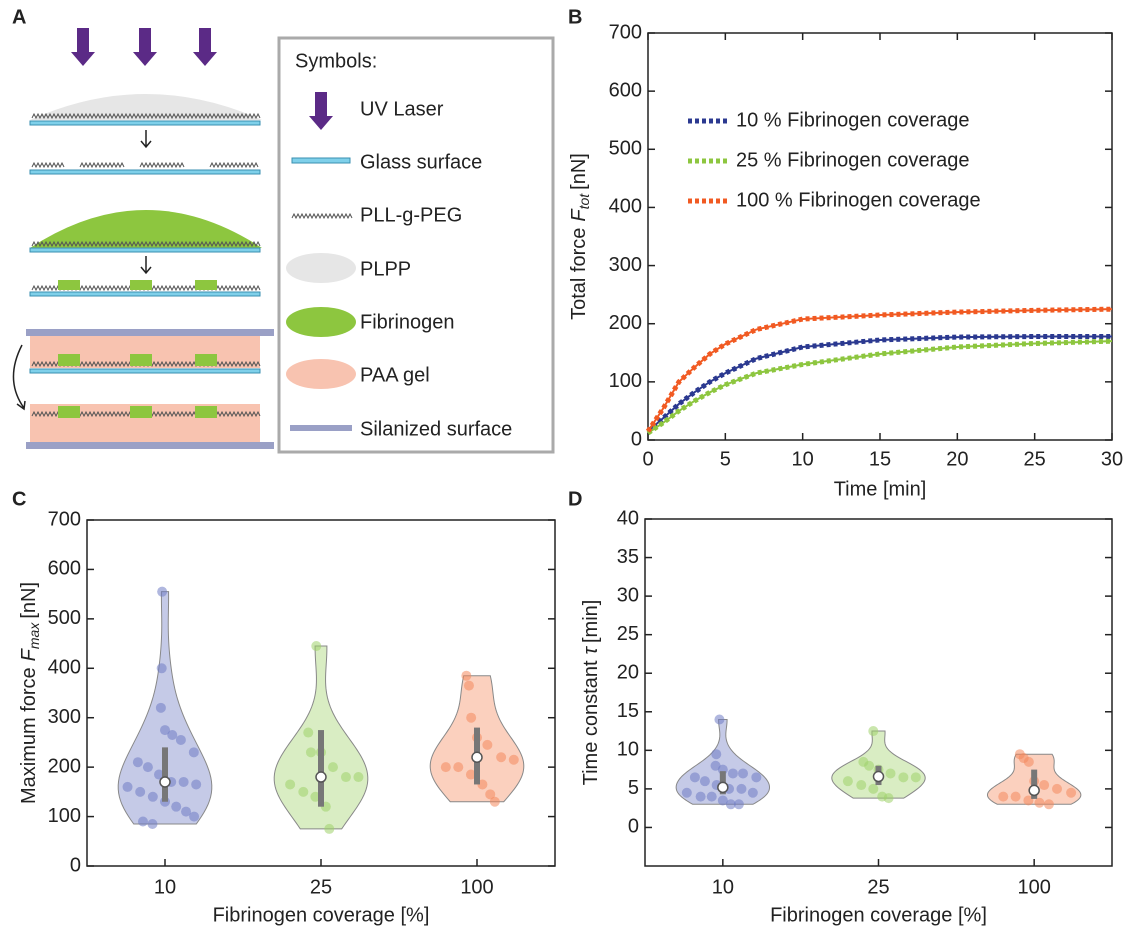 The height and width of the screenshot is (933, 1127). What do you see at coordinates (625, 381) in the screenshot?
I see `y-tick-label: 100` at bounding box center [625, 381].